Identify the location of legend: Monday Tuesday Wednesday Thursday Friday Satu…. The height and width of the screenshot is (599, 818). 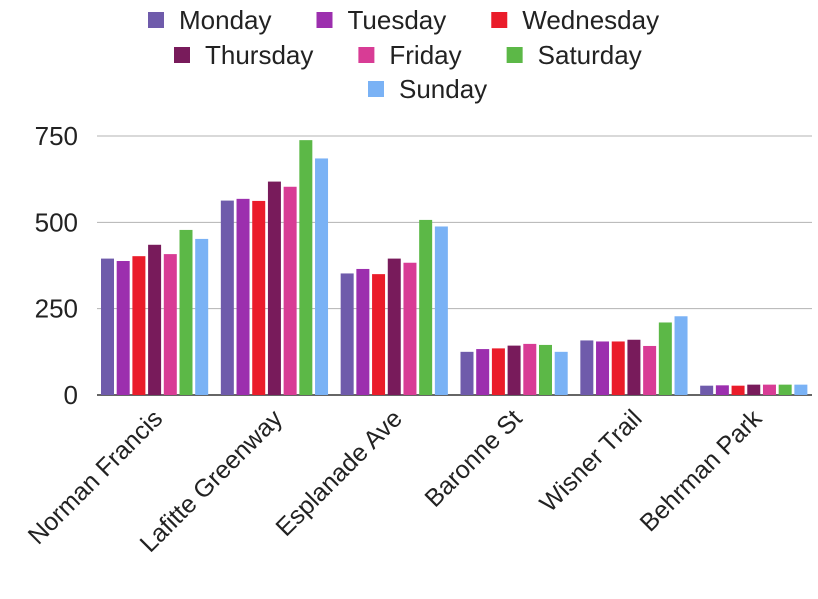
(403, 54).